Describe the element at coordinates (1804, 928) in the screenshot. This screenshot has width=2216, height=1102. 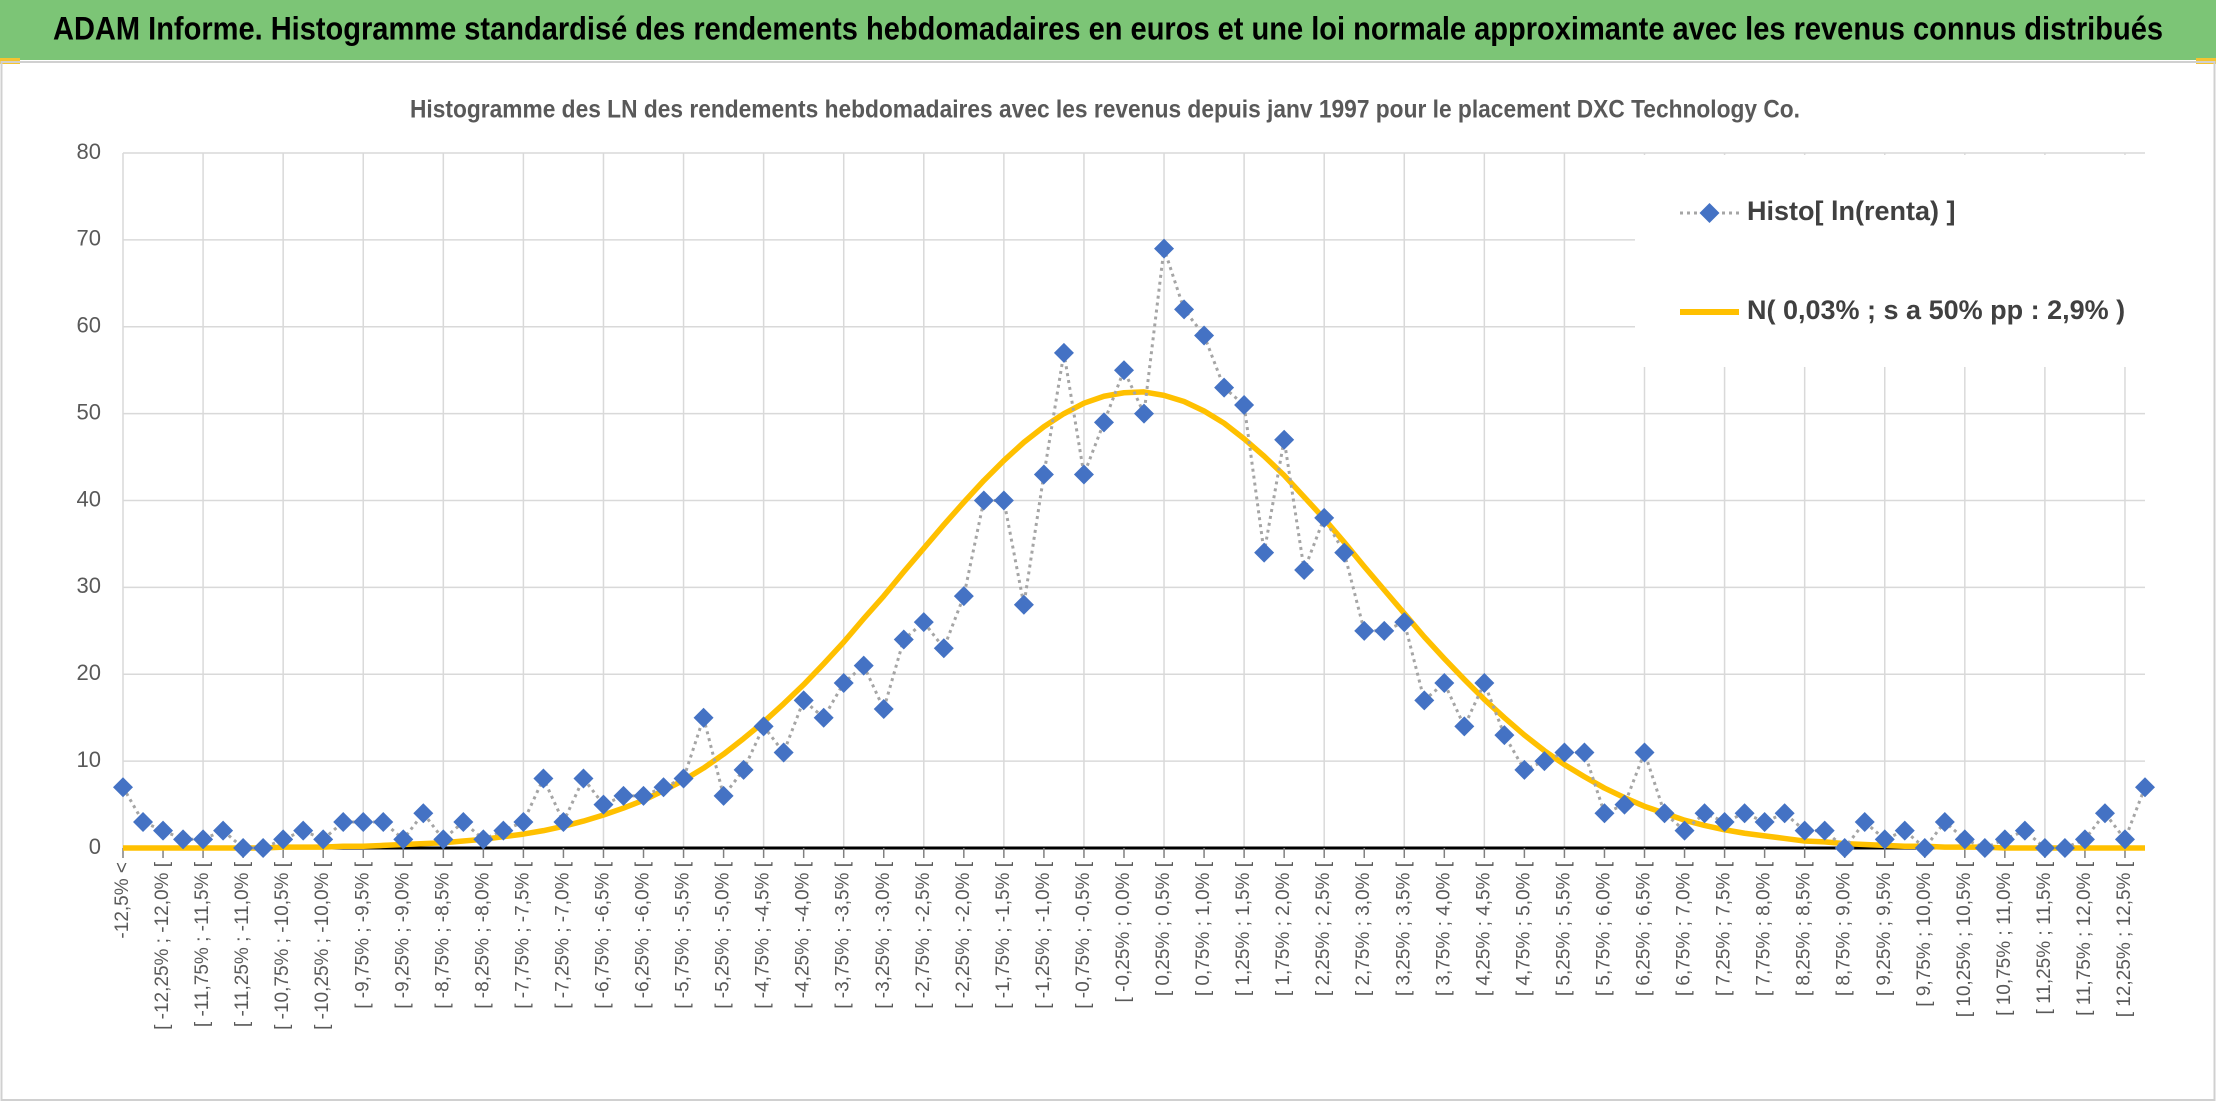
I see `x-tick-label: [ 8,25% ; 8,5% [` at that location.